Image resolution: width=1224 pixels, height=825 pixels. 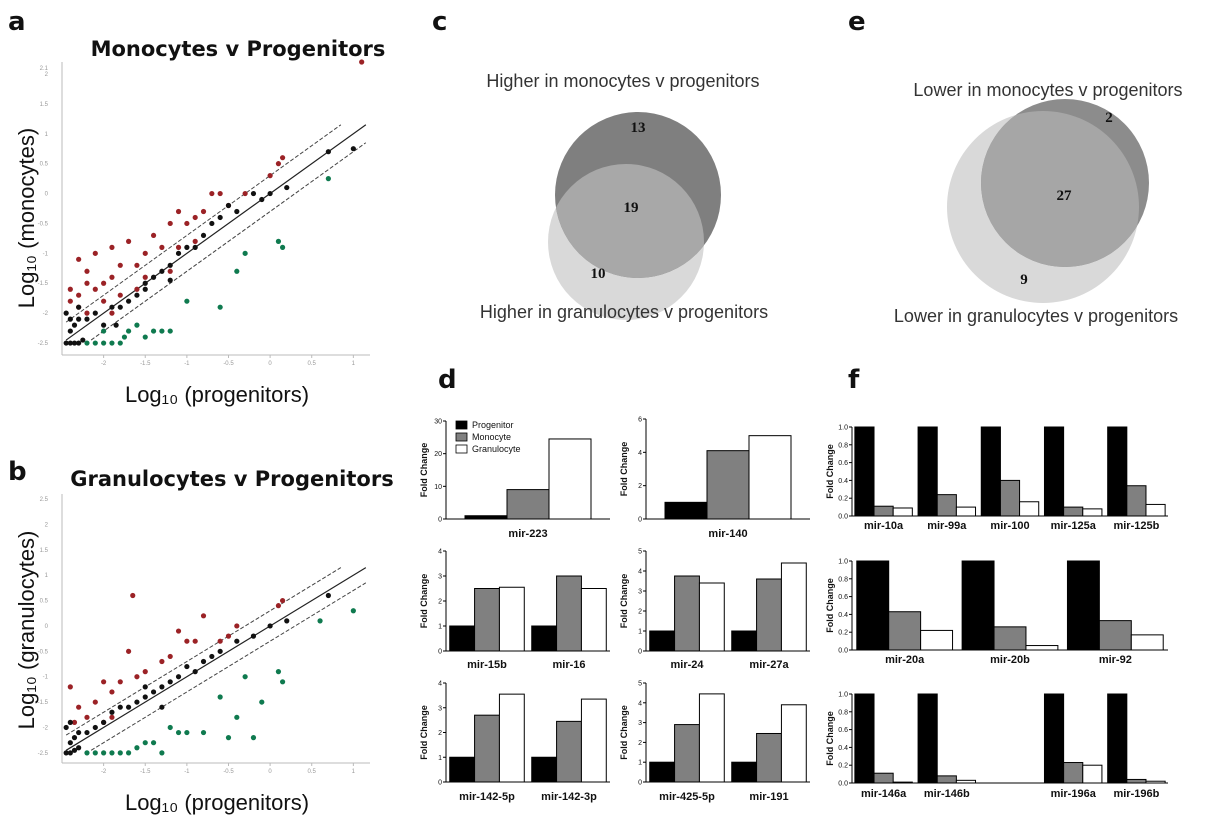 What do you see at coordinates (228, 241) in the screenshot?
I see `lower-threshold-line` at bounding box center [228, 241].